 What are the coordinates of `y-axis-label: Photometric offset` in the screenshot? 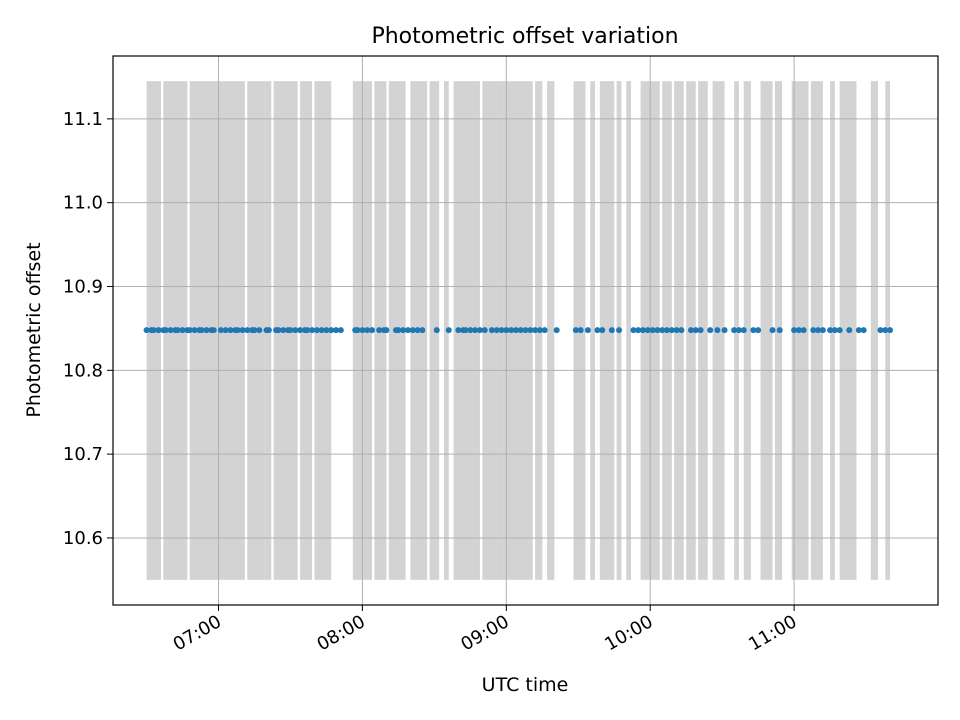 It's located at (34, 329).